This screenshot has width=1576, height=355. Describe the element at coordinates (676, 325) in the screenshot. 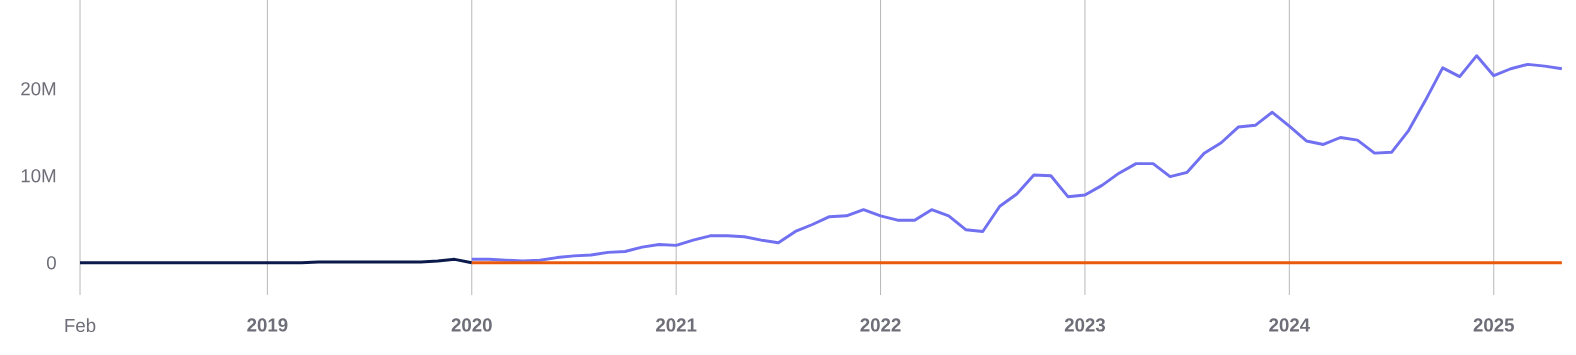

I see `x-tick-label: 2021` at that location.